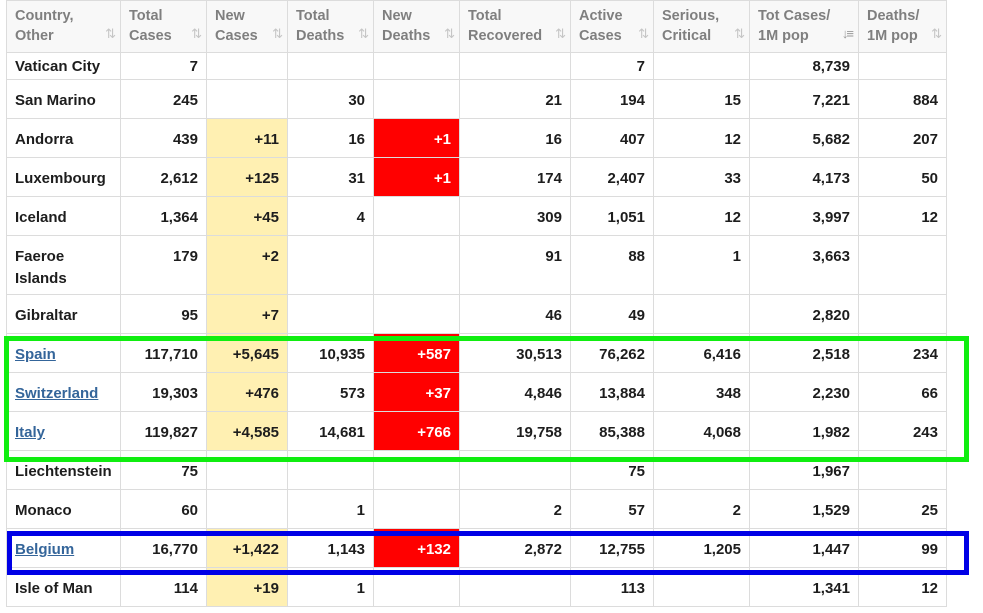 The image size is (983, 613). I want to click on country-cell: Italy, so click(63, 431).